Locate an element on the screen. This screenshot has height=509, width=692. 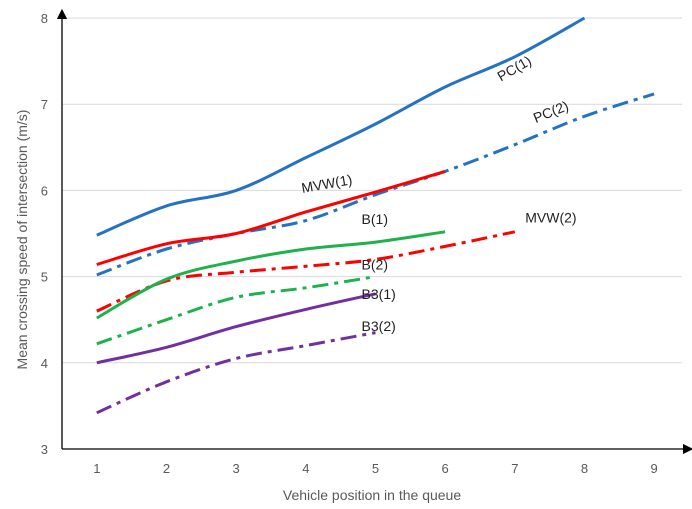
x-tick-label: 4 is located at coordinates (305, 468).